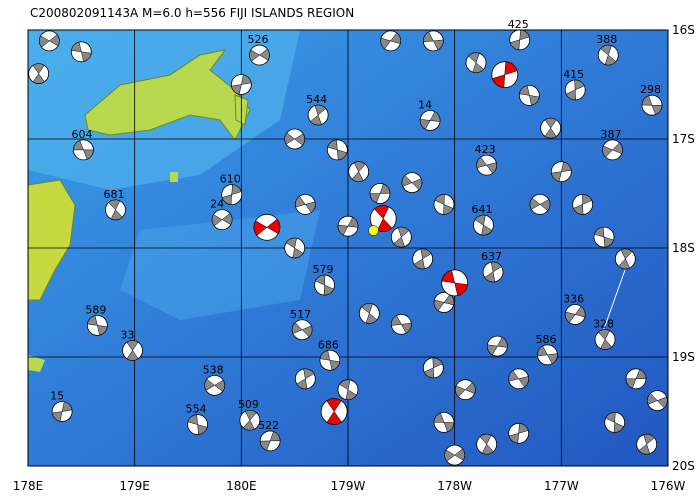  I want to click on island, so click(167, 95).